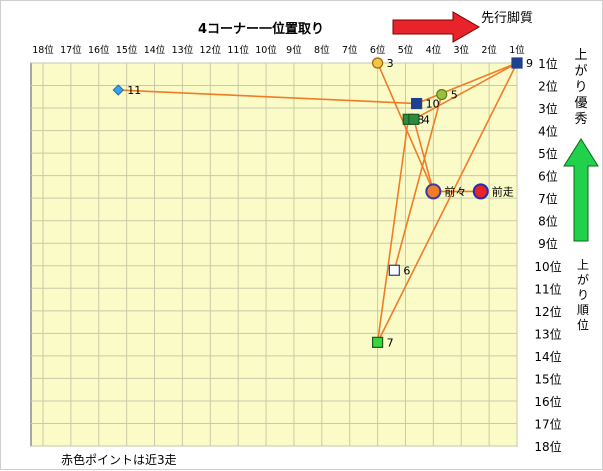  I want to click on x-tick-label: 10位, so click(266, 50).